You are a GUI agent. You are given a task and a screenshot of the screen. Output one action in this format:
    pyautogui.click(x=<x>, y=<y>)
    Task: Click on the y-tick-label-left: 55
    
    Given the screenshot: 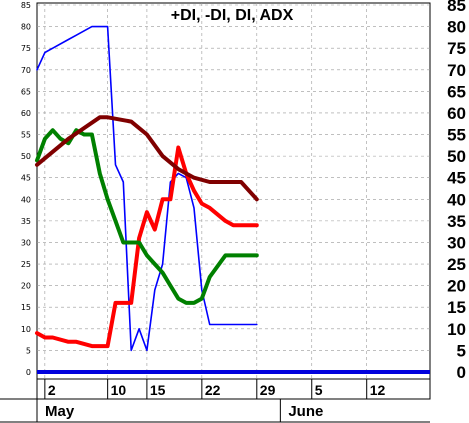 What is the action you would take?
    pyautogui.click(x=26, y=135)
    